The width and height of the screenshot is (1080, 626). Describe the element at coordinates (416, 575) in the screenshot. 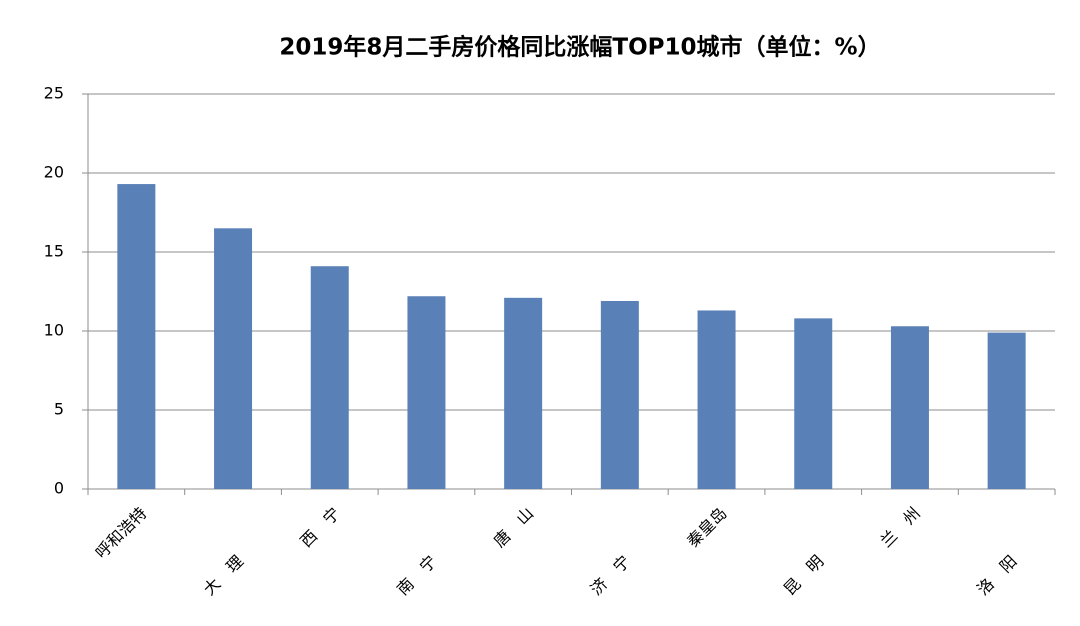

I see `x-tick-label: 南 宁` at that location.